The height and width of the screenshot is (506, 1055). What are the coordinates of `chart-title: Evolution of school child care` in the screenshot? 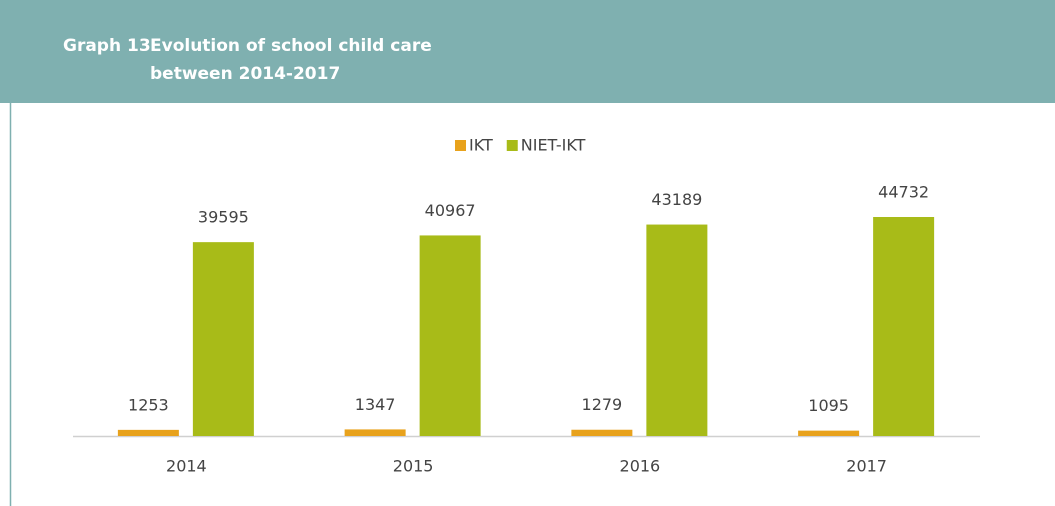 It's located at (291, 46).